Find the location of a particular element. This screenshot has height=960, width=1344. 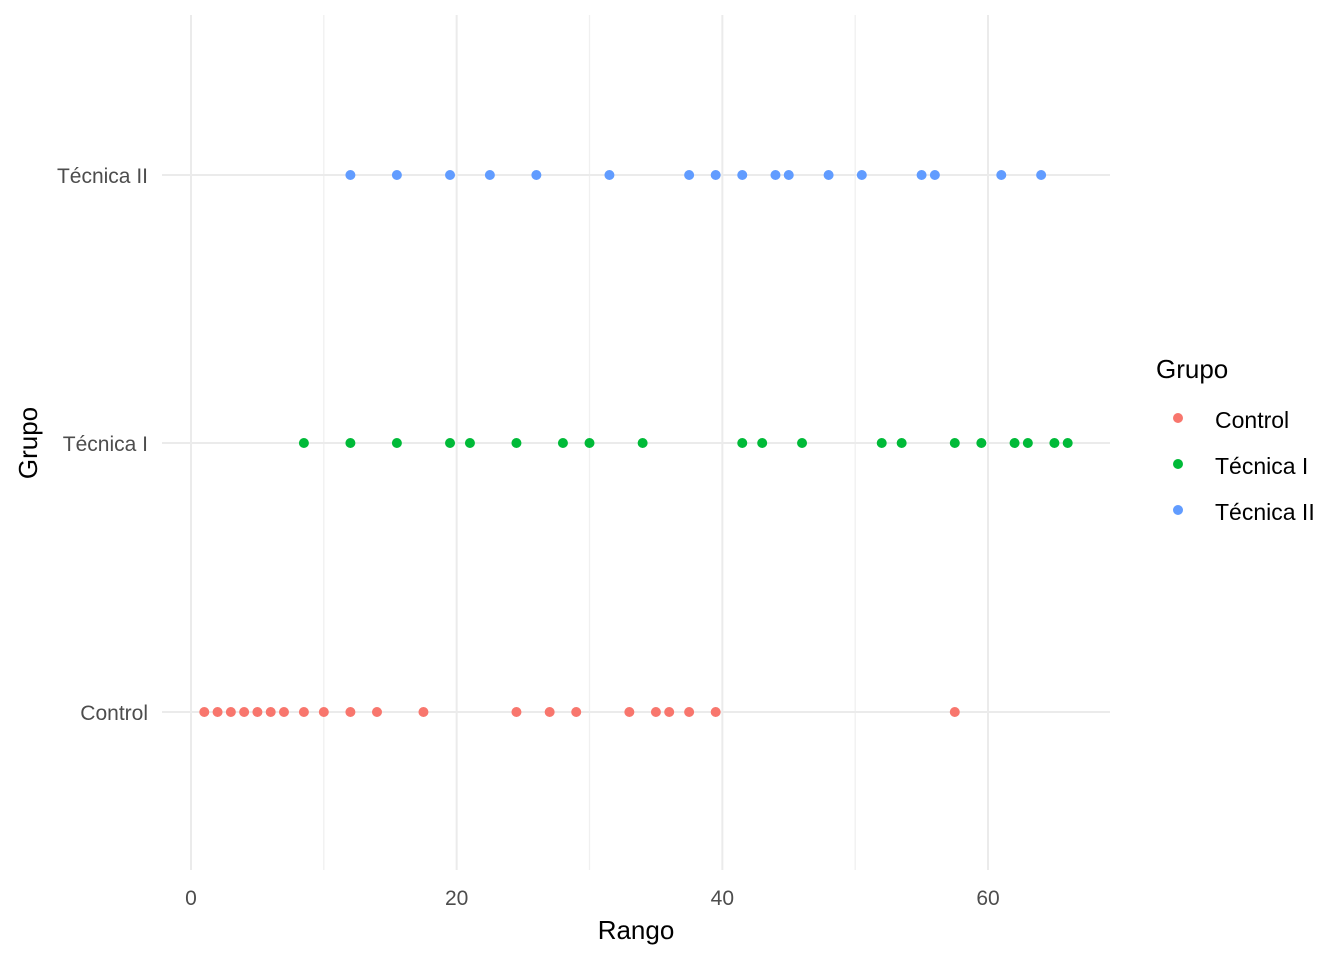

legend-label: Técnica I is located at coordinates (1261, 466).